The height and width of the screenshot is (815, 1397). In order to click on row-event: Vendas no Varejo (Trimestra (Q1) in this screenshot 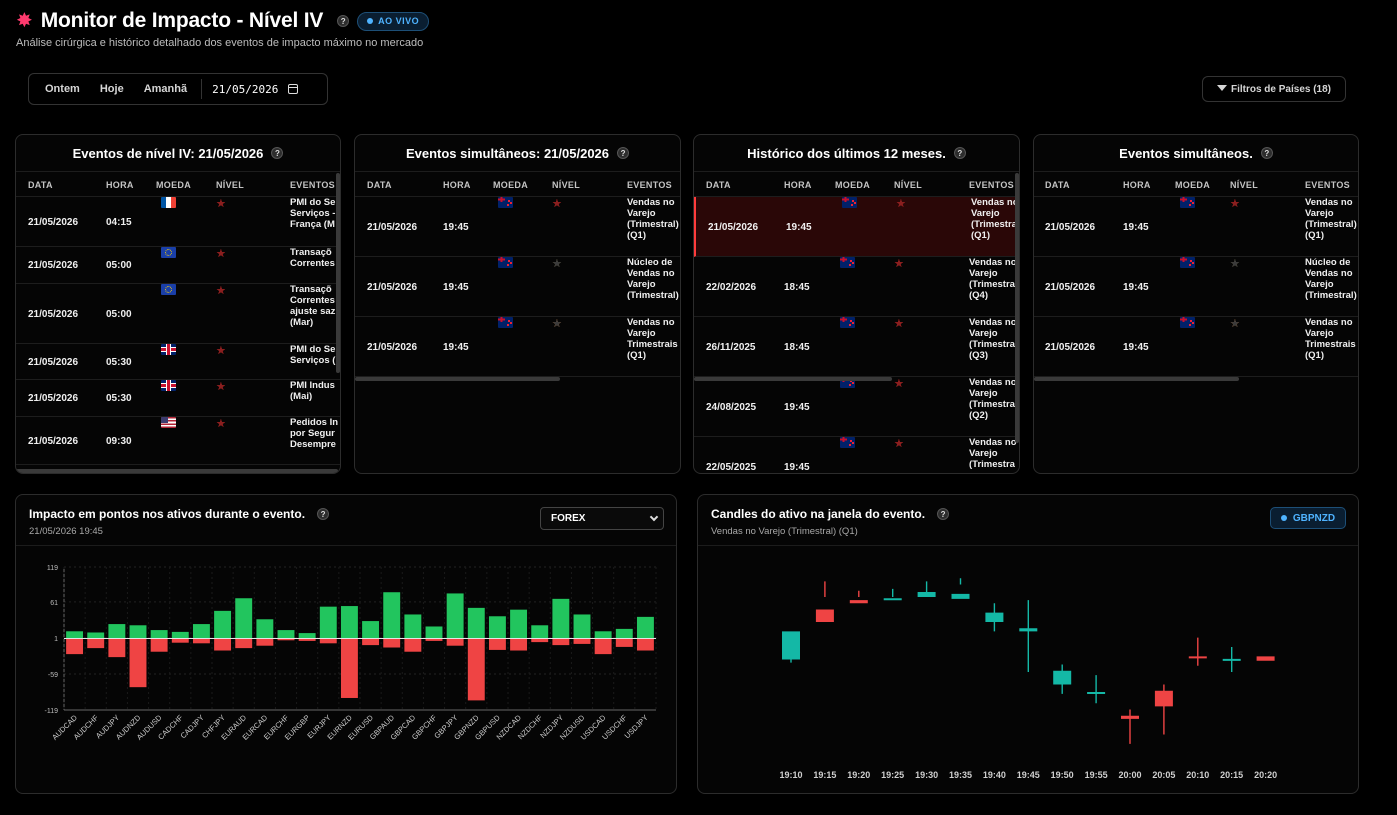, I will do `click(995, 219)`.